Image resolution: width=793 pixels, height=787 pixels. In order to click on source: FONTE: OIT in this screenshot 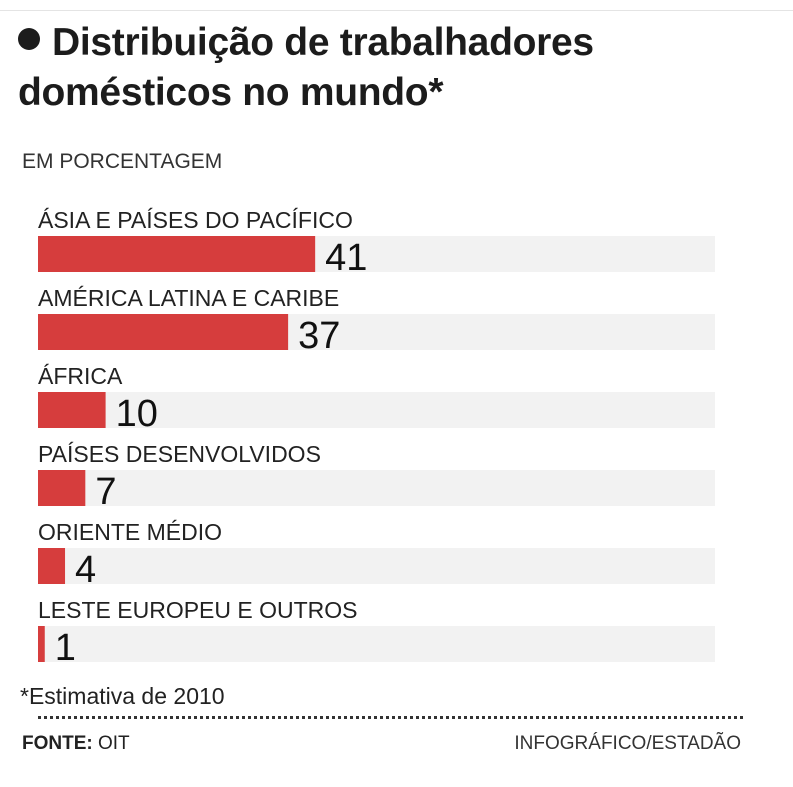, I will do `click(76, 744)`.